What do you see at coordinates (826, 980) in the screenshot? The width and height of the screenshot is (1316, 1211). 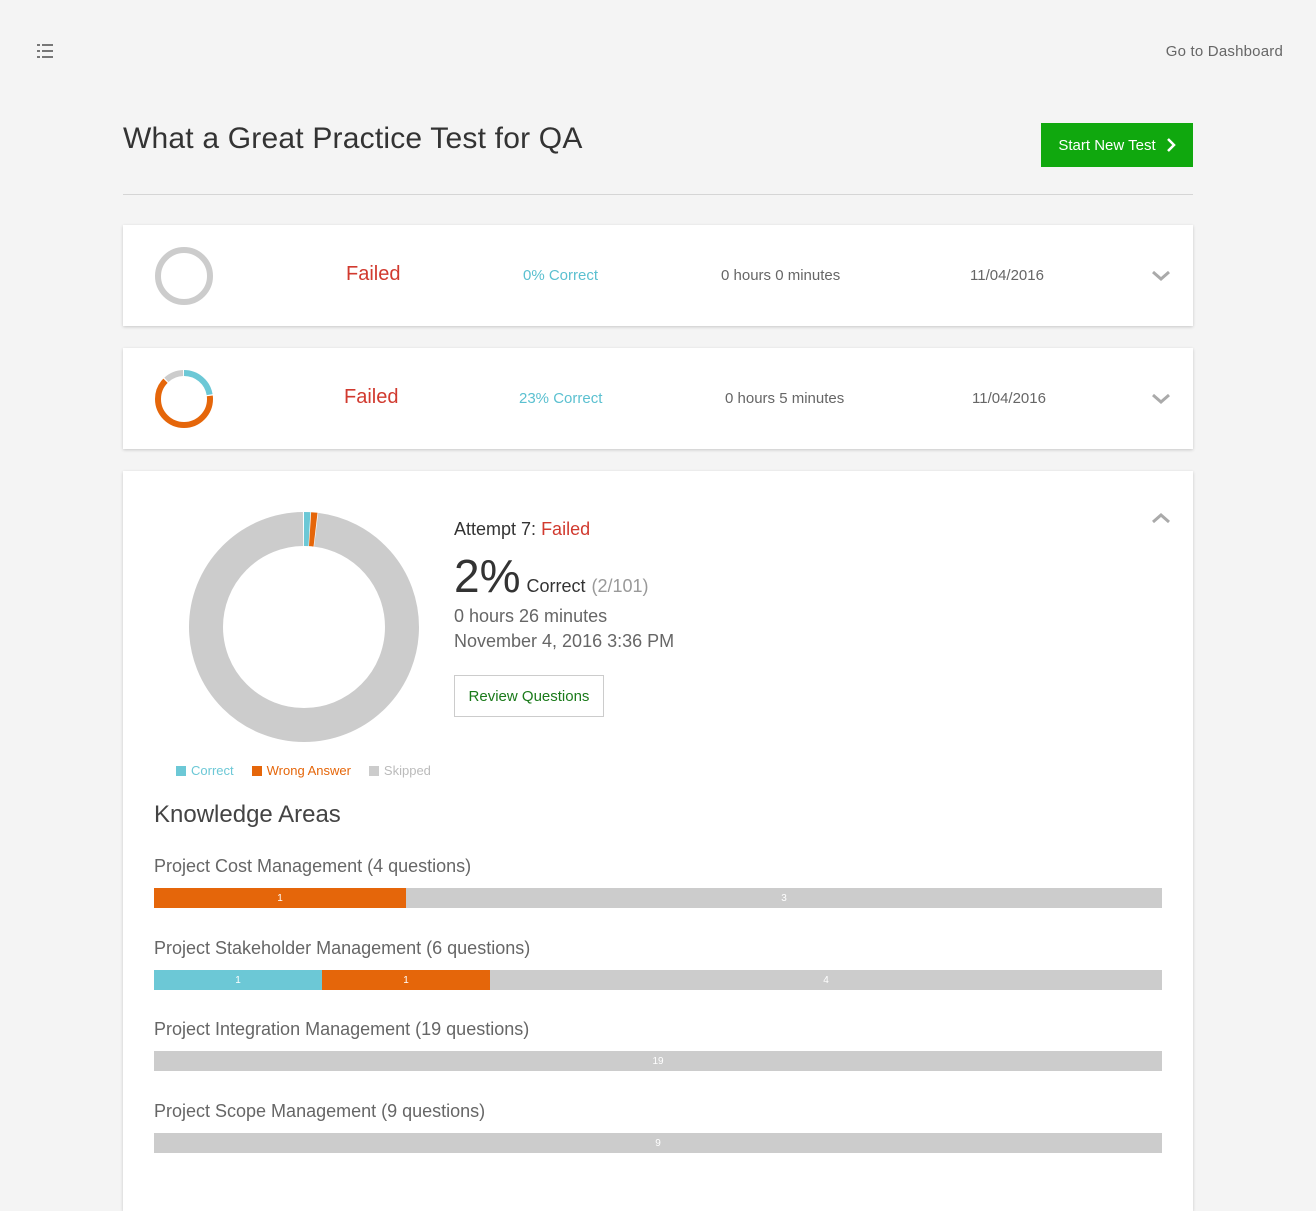 I see `bar-segment-skipped: 4` at bounding box center [826, 980].